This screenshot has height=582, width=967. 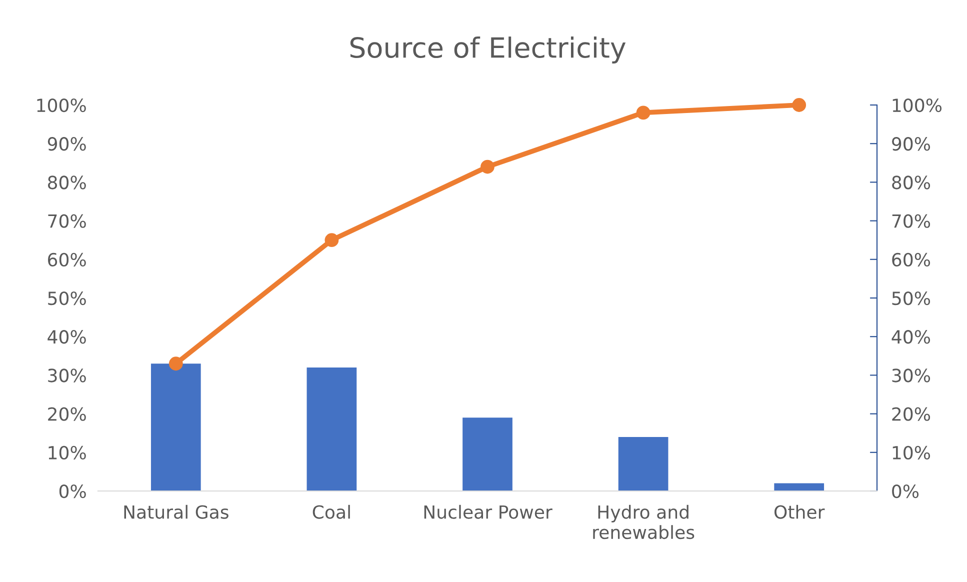 What do you see at coordinates (643, 522) in the screenshot?
I see `x-tick-label: Hydro and renewables` at bounding box center [643, 522].